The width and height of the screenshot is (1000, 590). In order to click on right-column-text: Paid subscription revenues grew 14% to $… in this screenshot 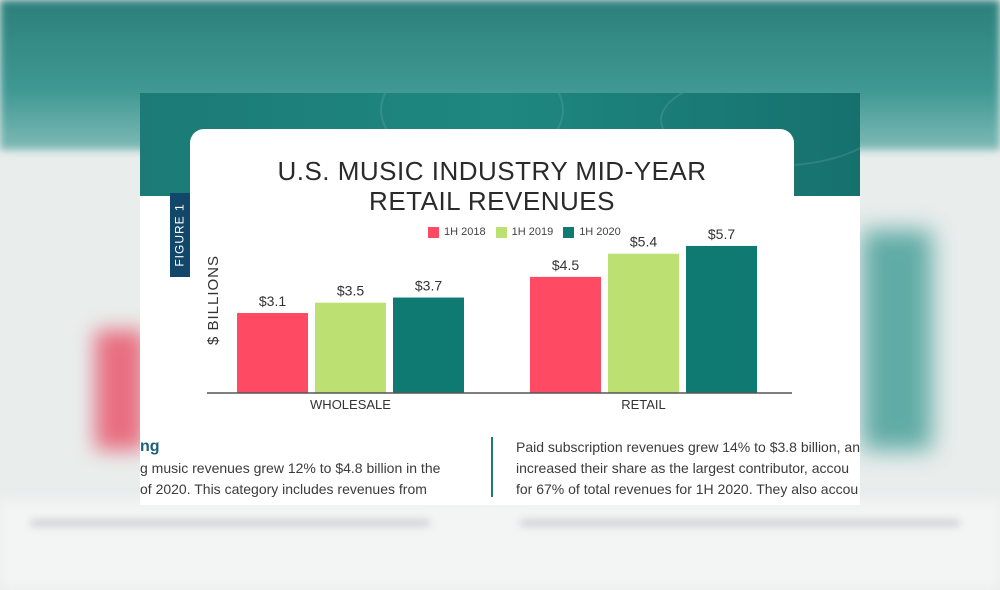, I will do `click(688, 468)`.